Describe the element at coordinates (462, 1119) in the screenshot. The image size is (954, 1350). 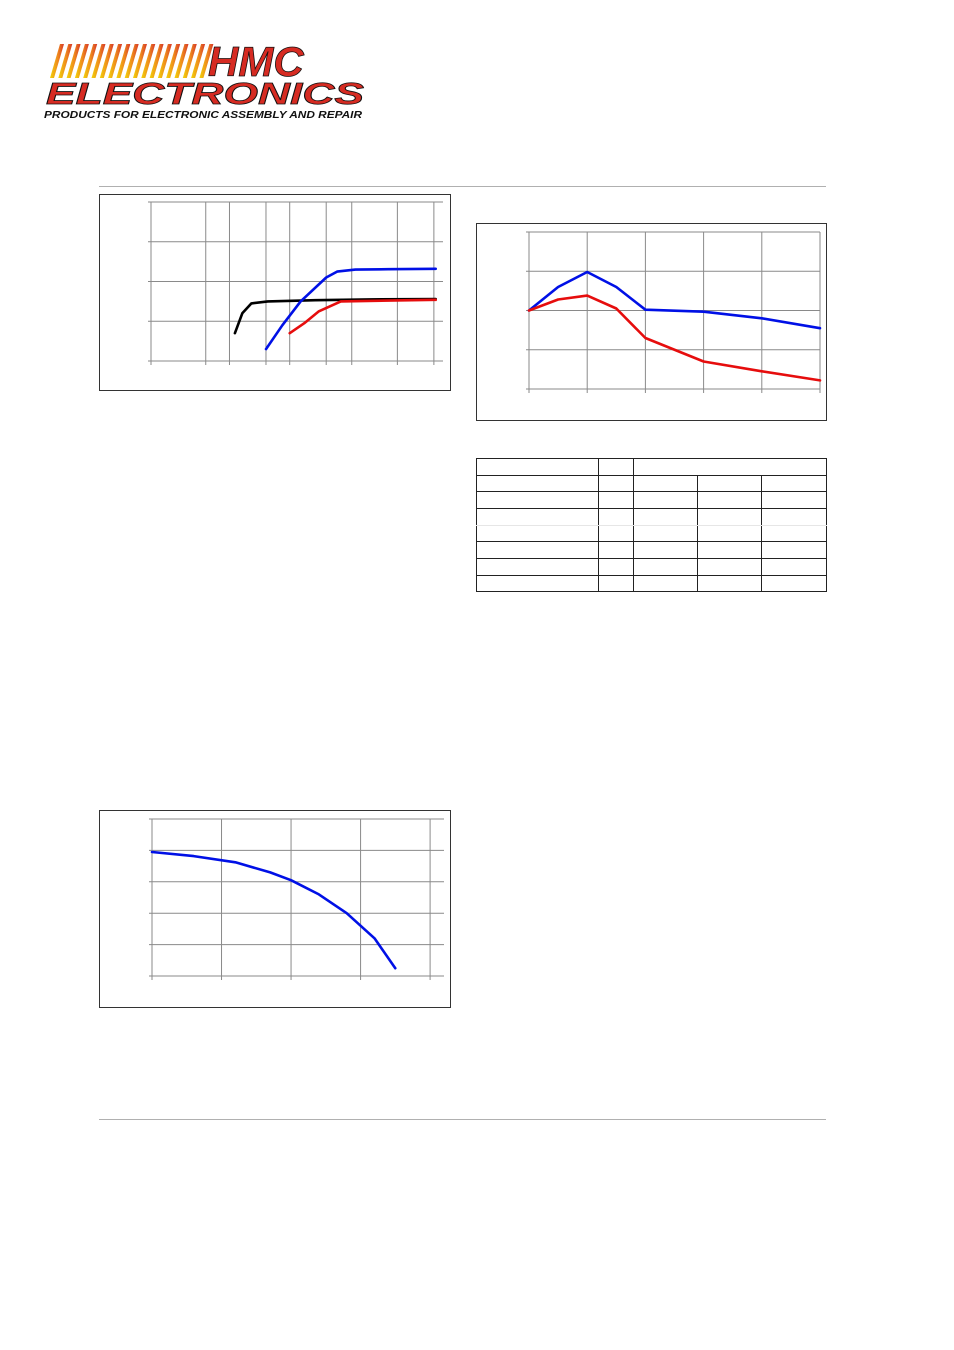
I see `footer-divider` at that location.